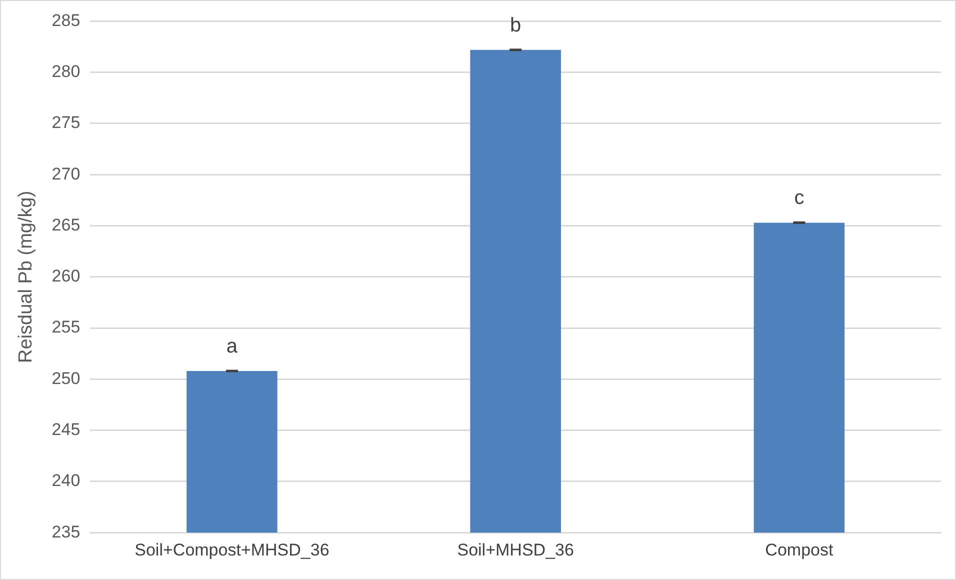 The height and width of the screenshot is (580, 956). What do you see at coordinates (26, 276) in the screenshot?
I see `y-axis-title: Reisdual Pb (mg/kg)` at bounding box center [26, 276].